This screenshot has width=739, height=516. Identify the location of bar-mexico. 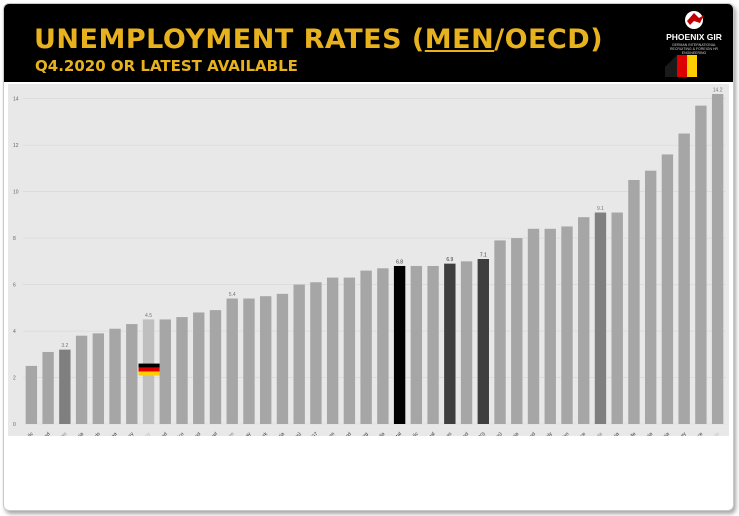
(182, 370).